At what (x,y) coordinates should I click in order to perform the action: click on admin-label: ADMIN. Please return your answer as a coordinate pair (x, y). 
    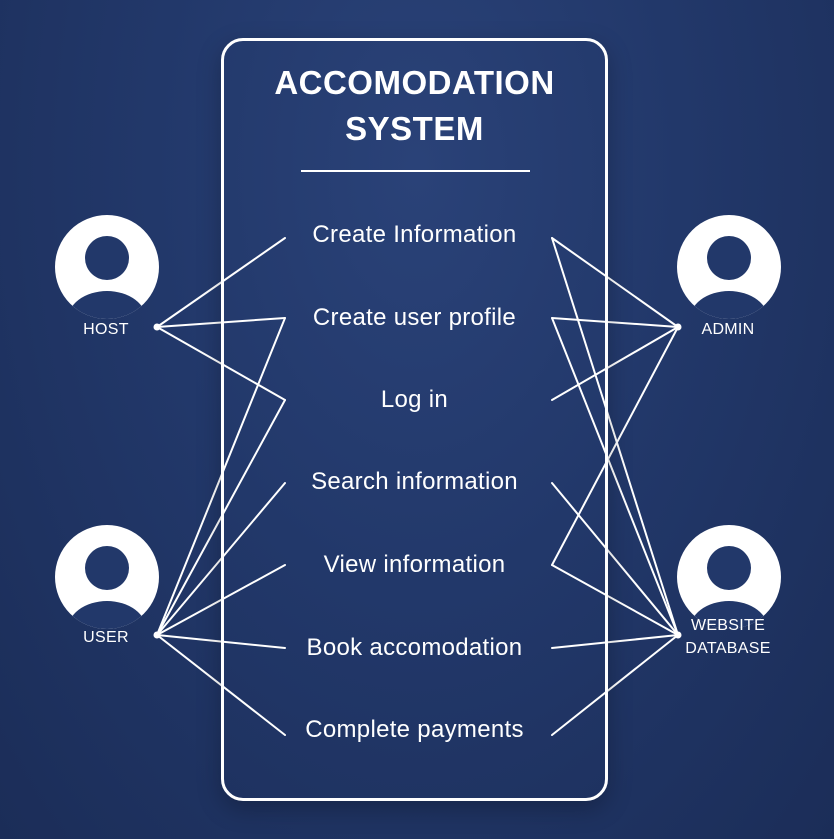
    Looking at the image, I should click on (728, 329).